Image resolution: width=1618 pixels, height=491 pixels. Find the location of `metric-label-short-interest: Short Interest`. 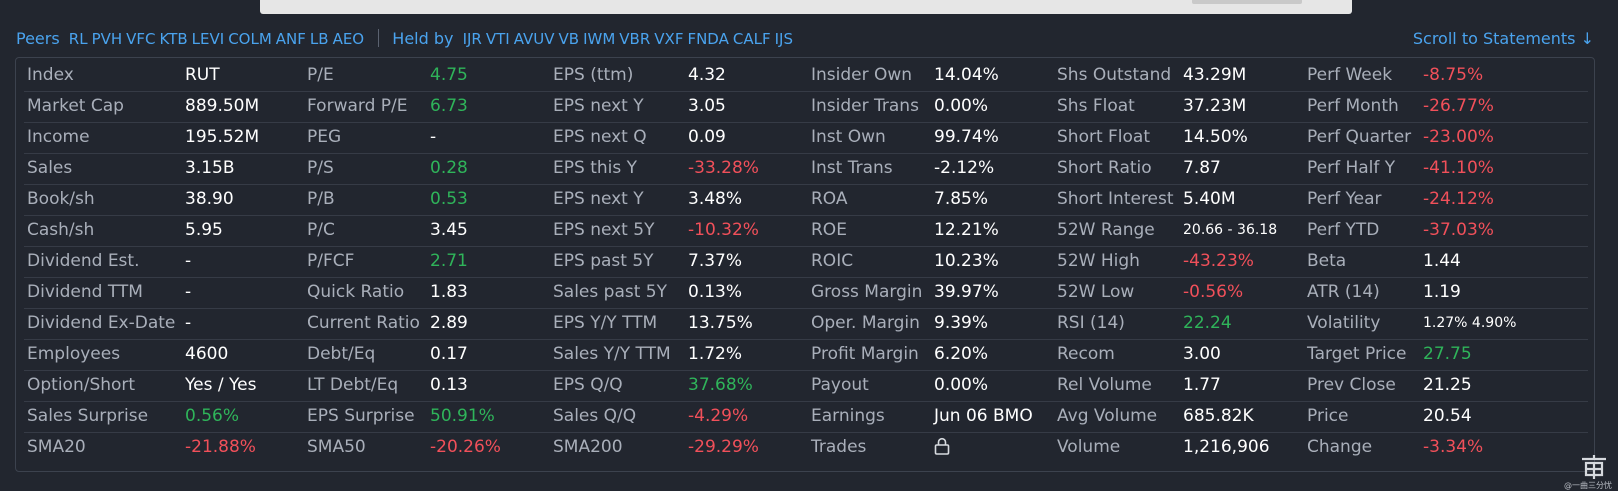

metric-label-short-interest: Short Interest is located at coordinates (1115, 199).